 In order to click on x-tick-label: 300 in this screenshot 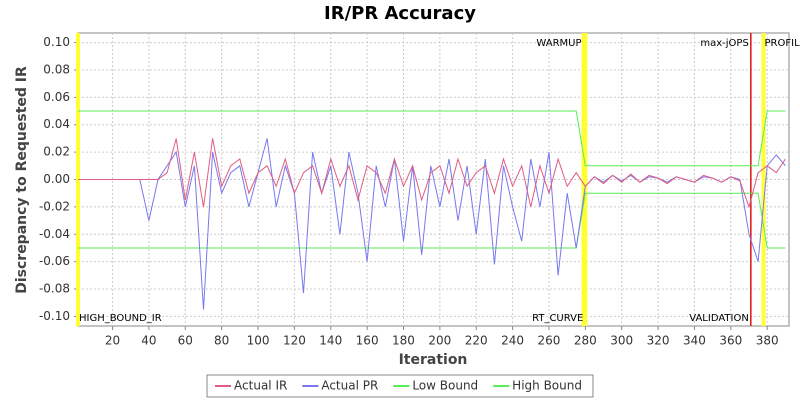, I will do `click(621, 341)`.